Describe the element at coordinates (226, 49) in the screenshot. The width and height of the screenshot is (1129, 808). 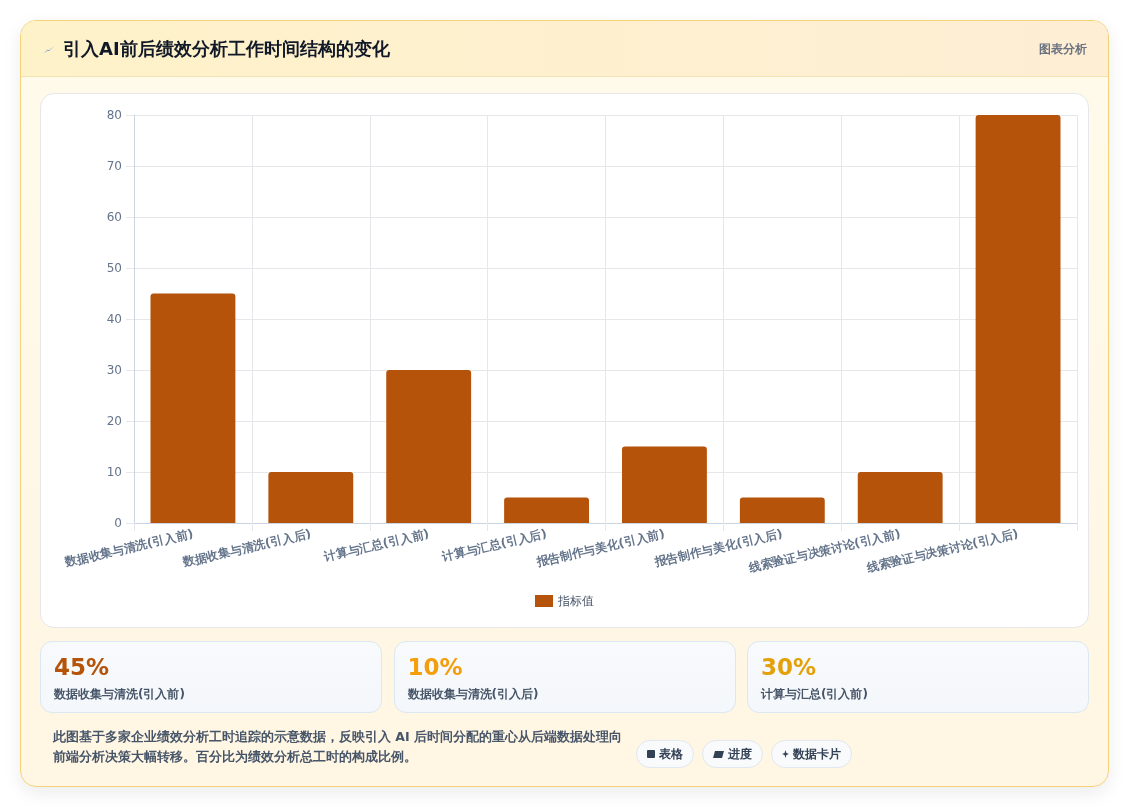
I see `chart-title: 引入AI前后绩效分析工作时间结构的变化` at that location.